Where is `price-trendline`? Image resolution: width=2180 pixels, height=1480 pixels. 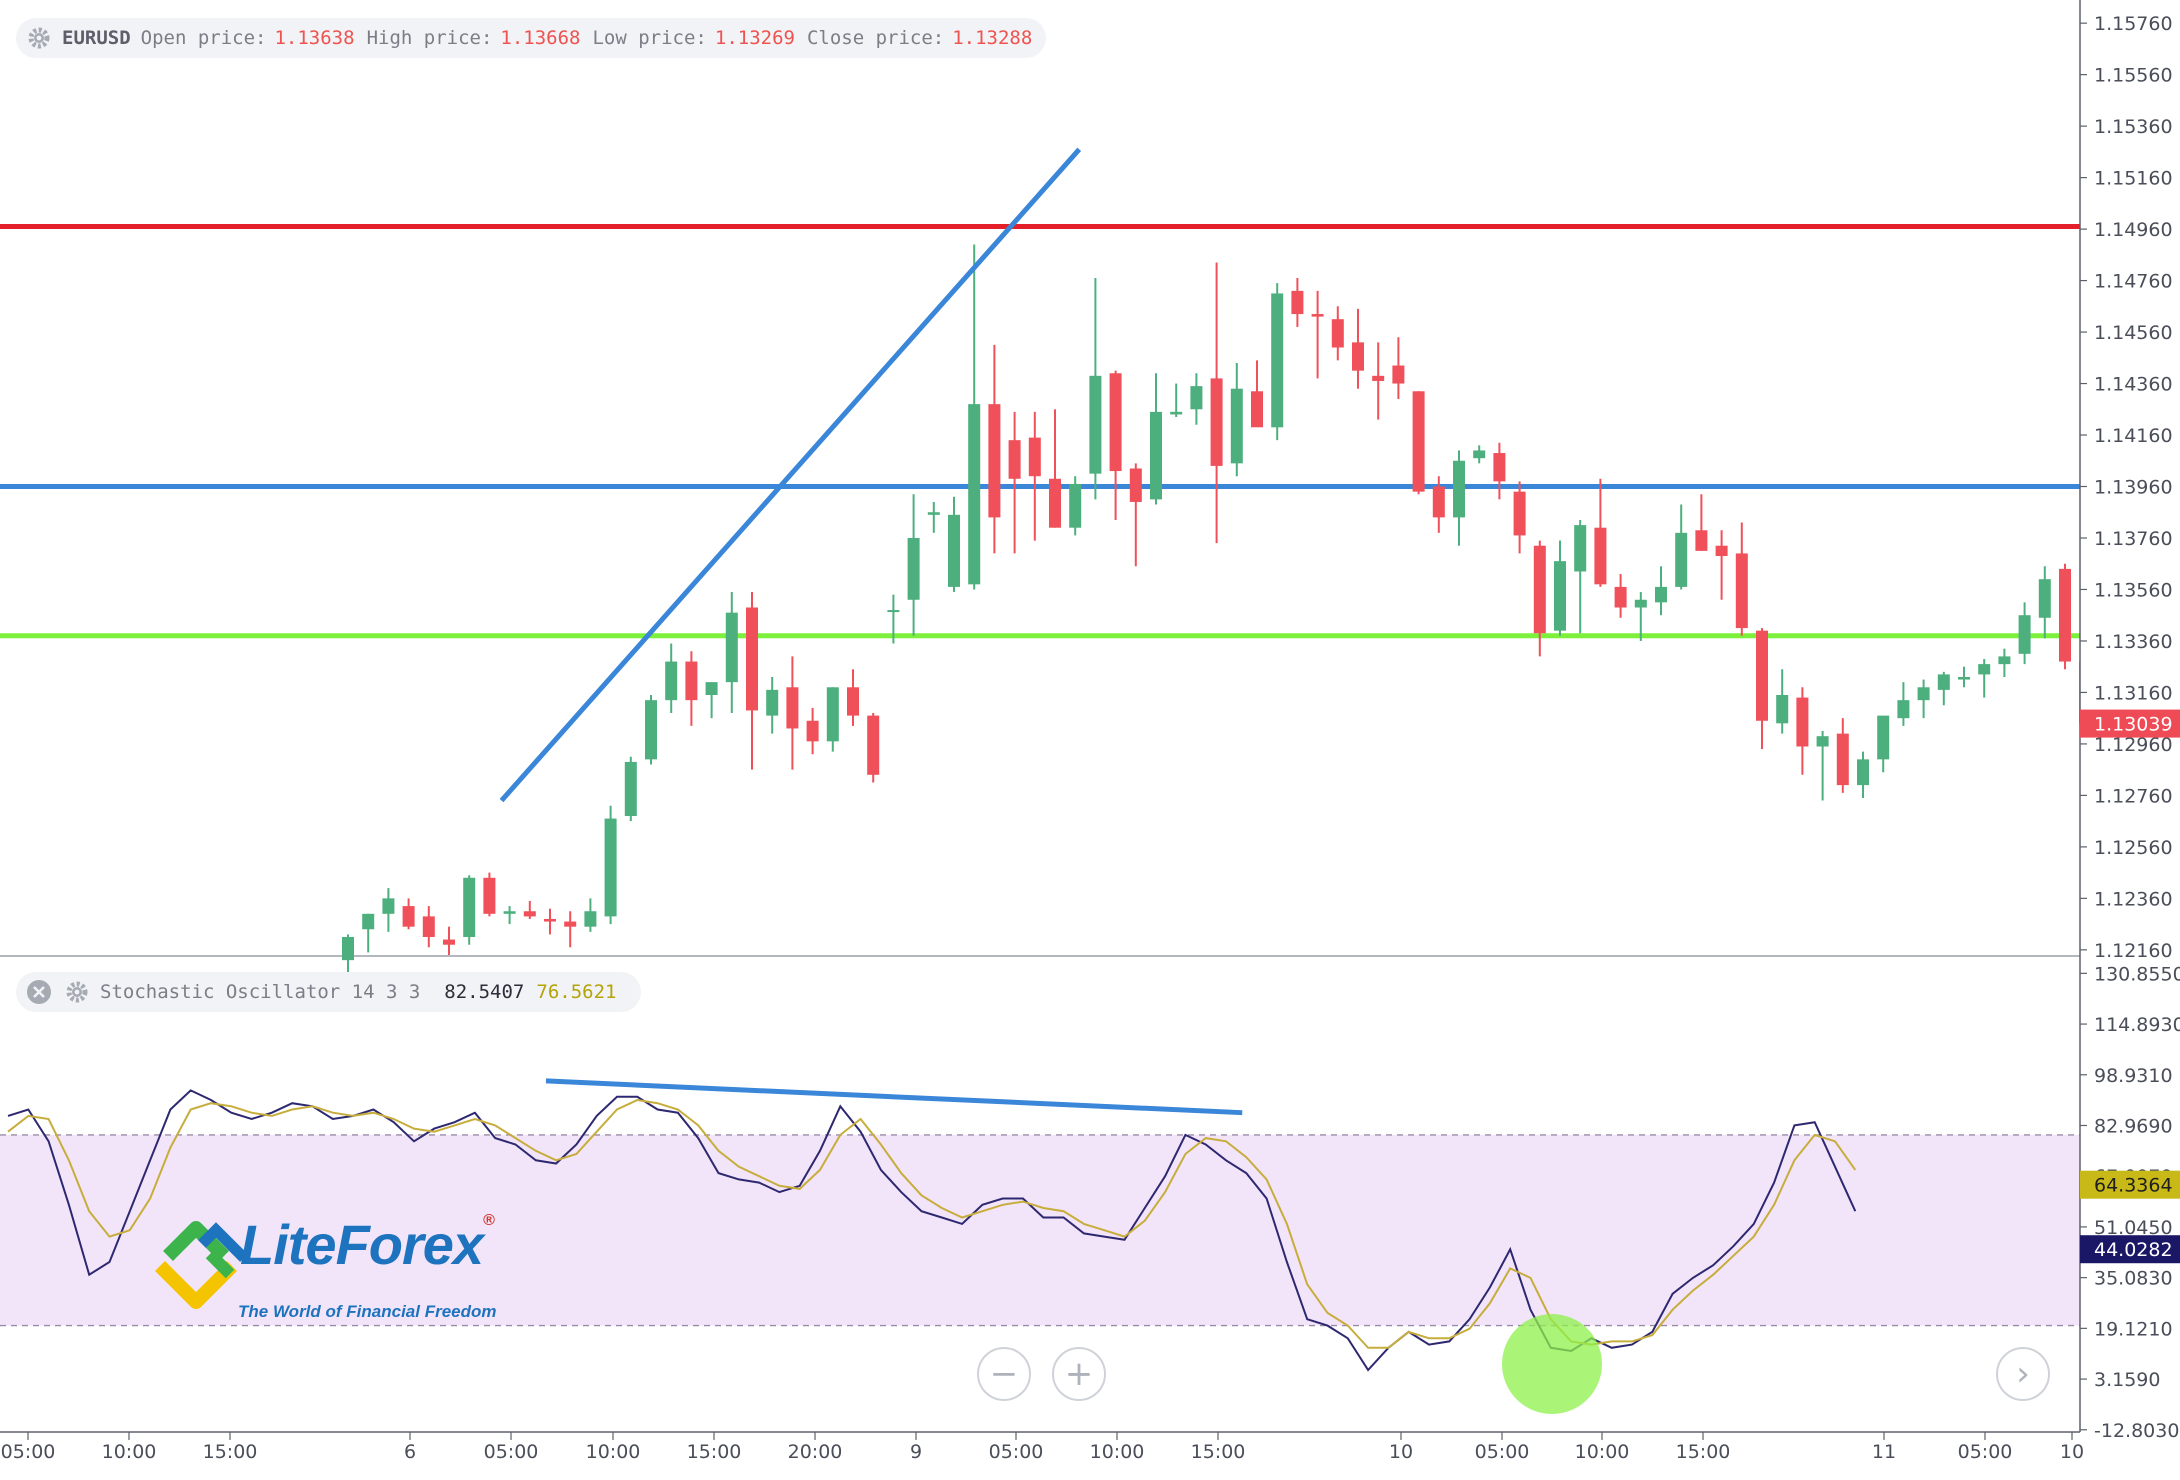 price-trendline is located at coordinates (790, 475).